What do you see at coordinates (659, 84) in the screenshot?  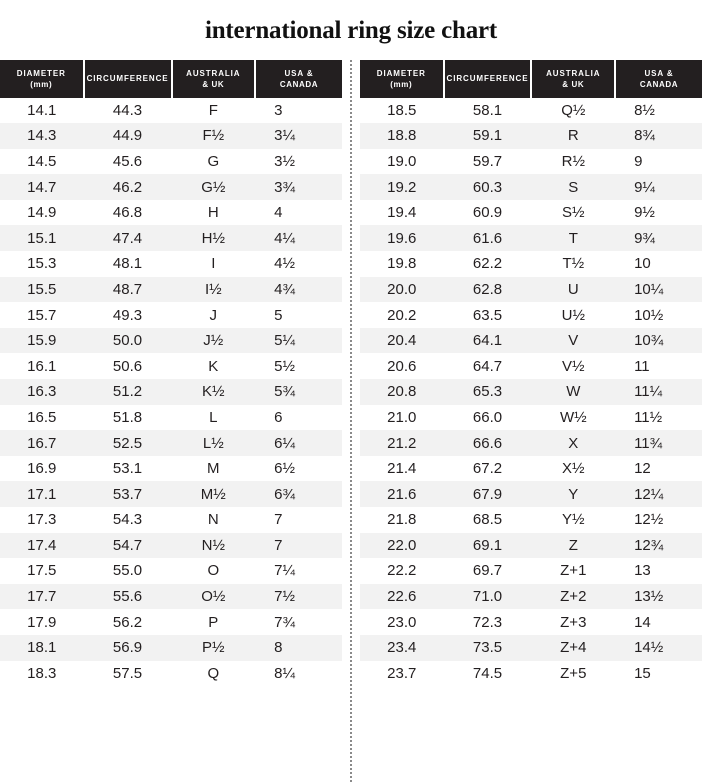 I see `column-header-canada-label: CANADA` at bounding box center [659, 84].